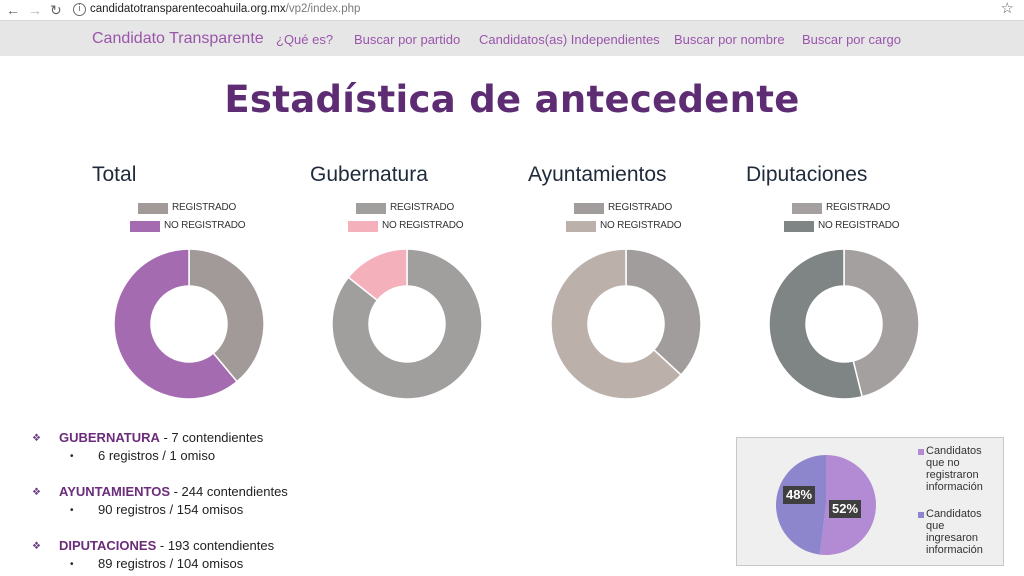  I want to click on chart-title-total: Total, so click(114, 174).